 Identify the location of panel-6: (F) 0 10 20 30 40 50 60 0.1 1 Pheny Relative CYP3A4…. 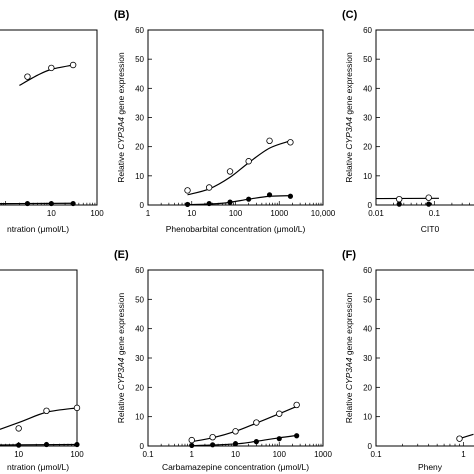
(408, 360).